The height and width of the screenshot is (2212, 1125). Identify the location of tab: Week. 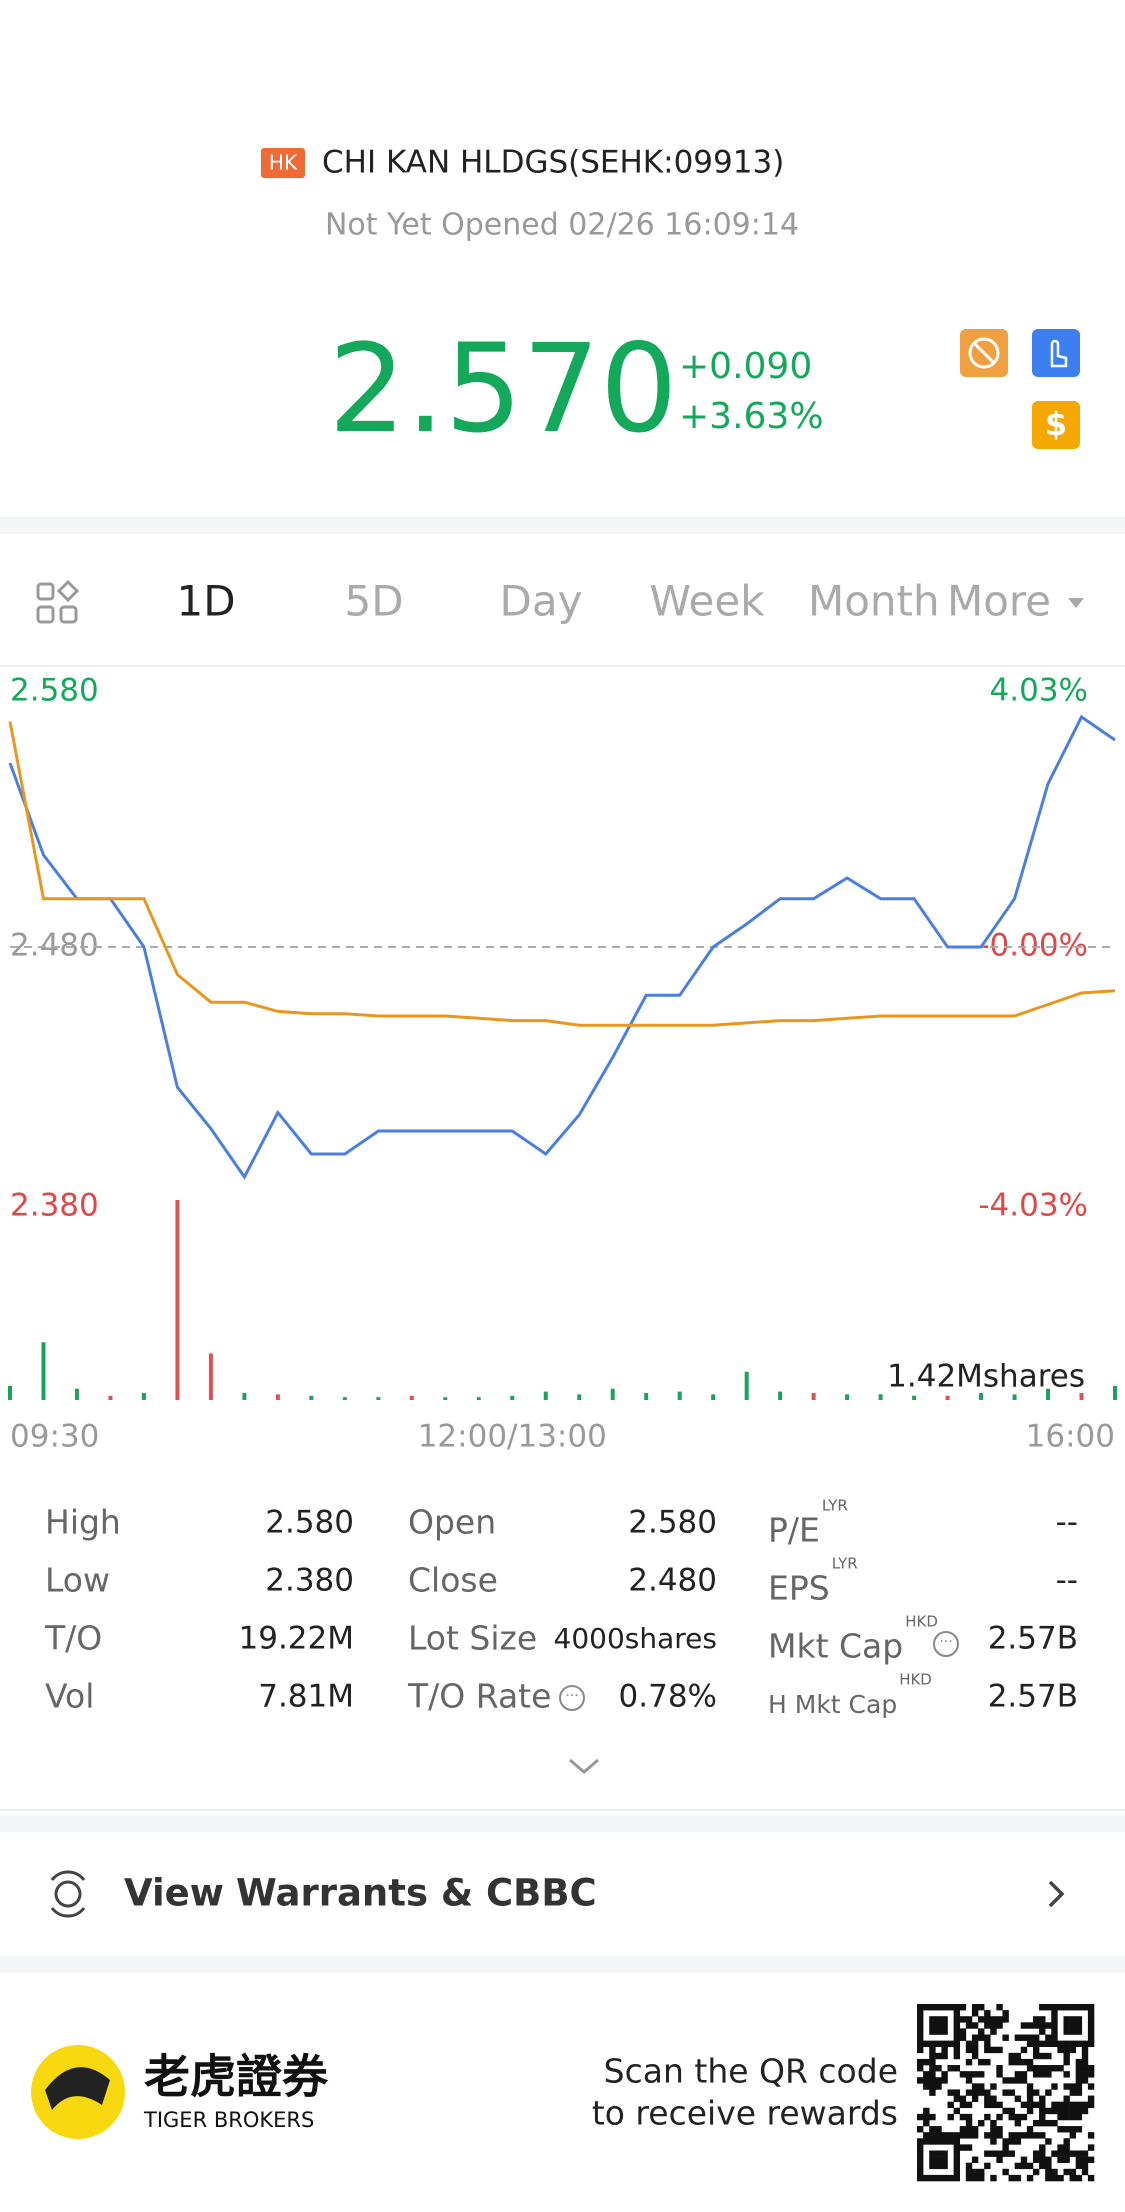
(707, 601).